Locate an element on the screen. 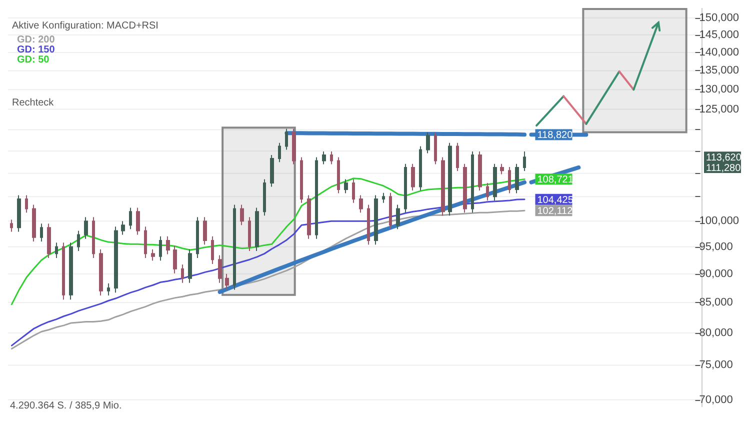 The height and width of the screenshot is (421, 750). text: 113,620 is located at coordinates (724, 158).